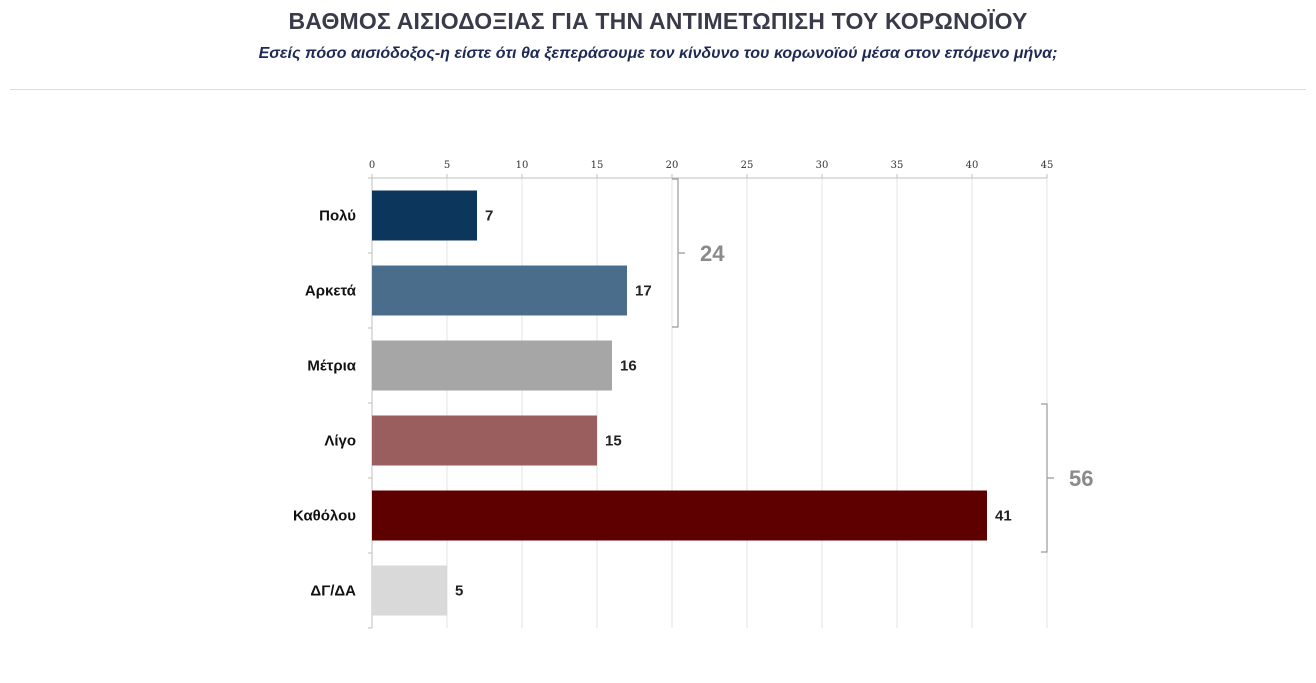 This screenshot has height=683, width=1316. I want to click on category-label: Λίγο, so click(340, 441).